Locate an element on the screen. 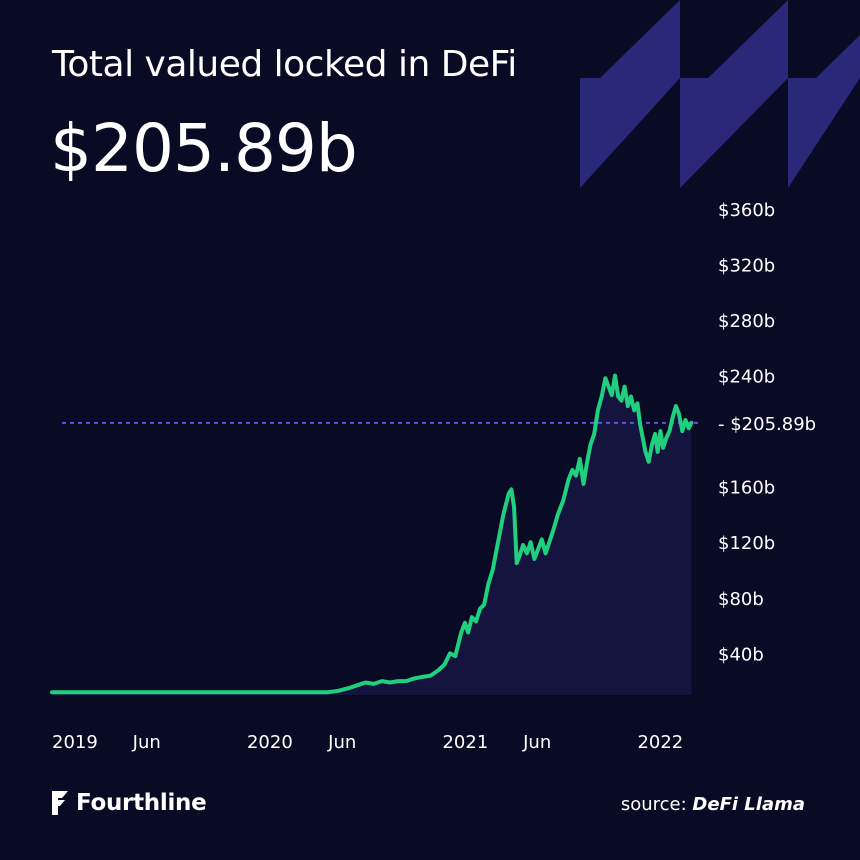 This screenshot has height=860, width=860. triangle-pattern-decoration is located at coordinates (720, 94).